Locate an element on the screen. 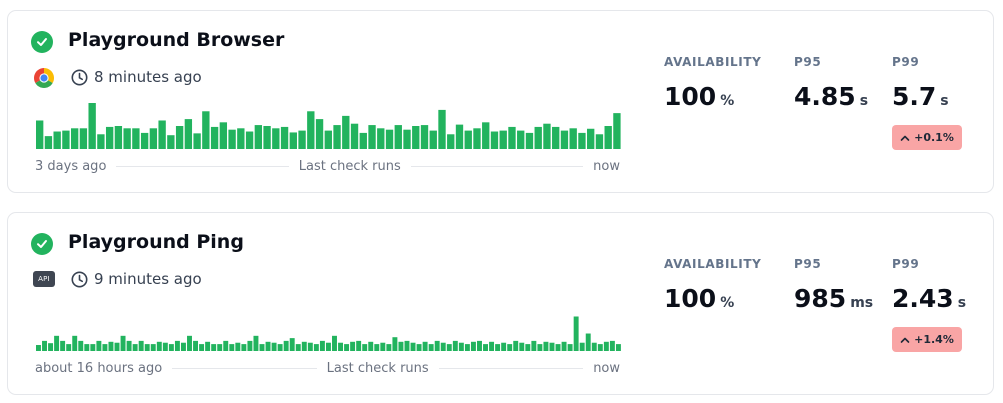  check-title: Playground Browser is located at coordinates (176, 40).